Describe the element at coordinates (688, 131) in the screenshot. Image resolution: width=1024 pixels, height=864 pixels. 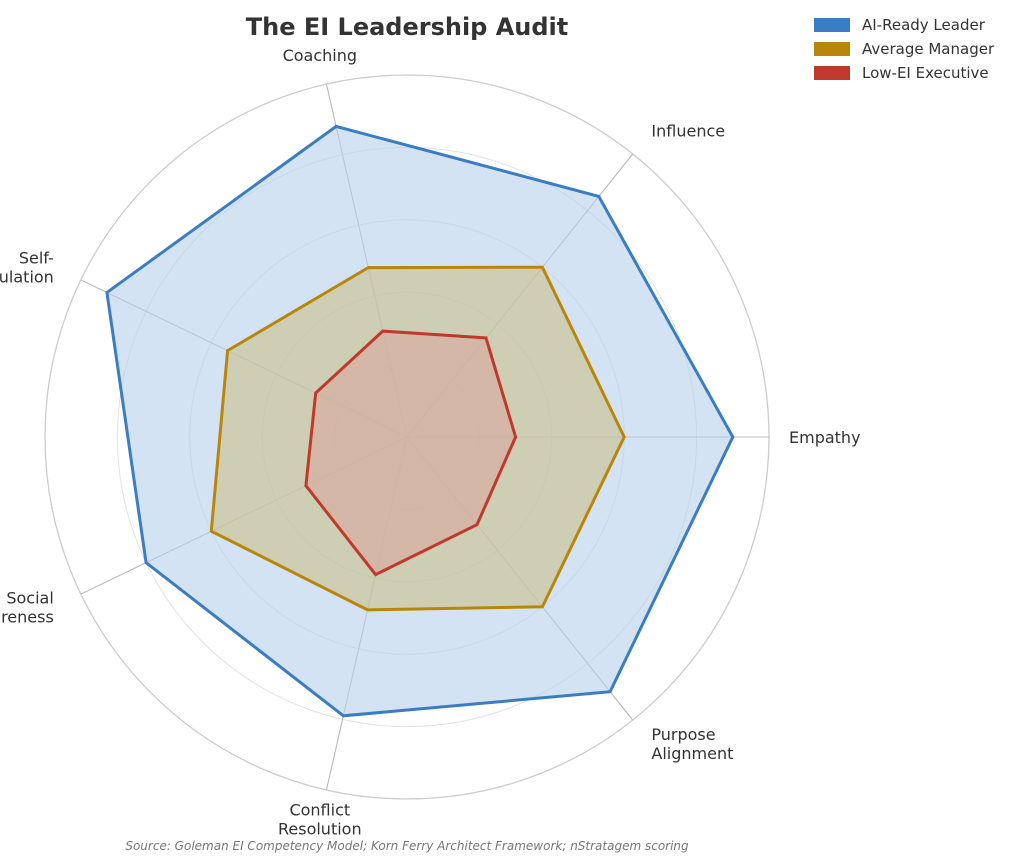
I see `axis-label: Influence` at that location.